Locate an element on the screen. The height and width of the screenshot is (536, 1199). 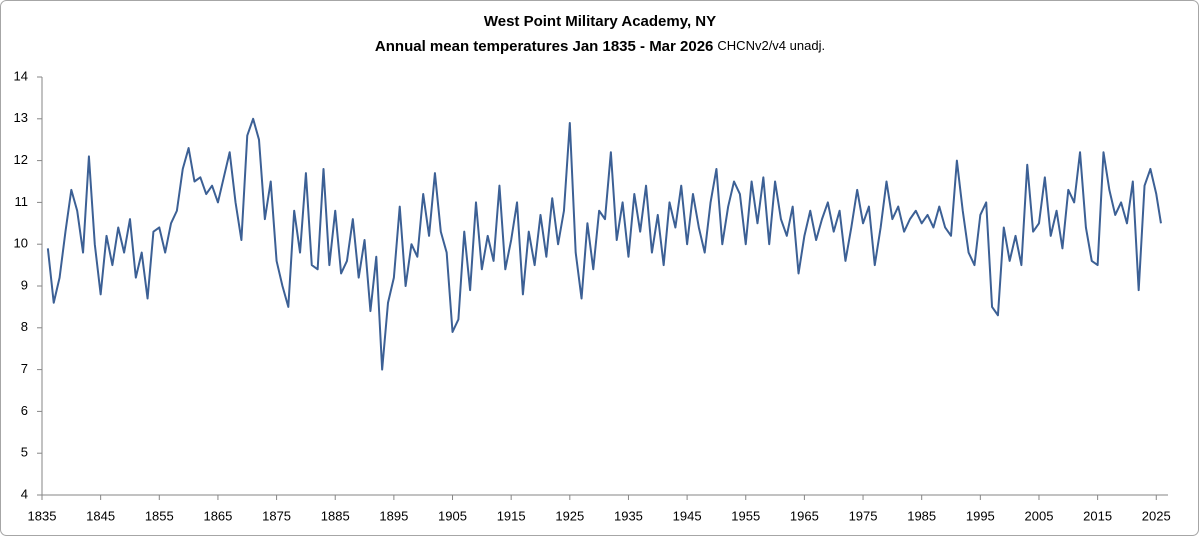
y-tick-label: 7 is located at coordinates (24, 368).